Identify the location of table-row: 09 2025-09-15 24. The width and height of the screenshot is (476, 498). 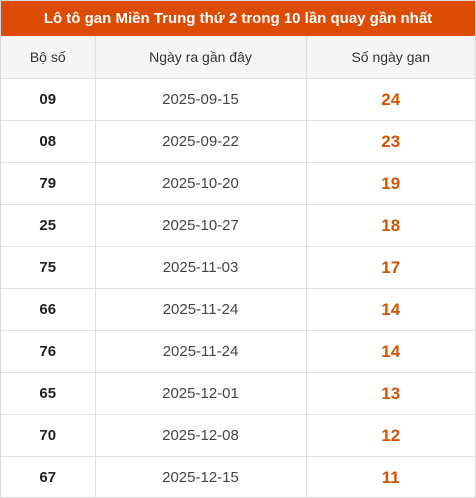
(238, 99).